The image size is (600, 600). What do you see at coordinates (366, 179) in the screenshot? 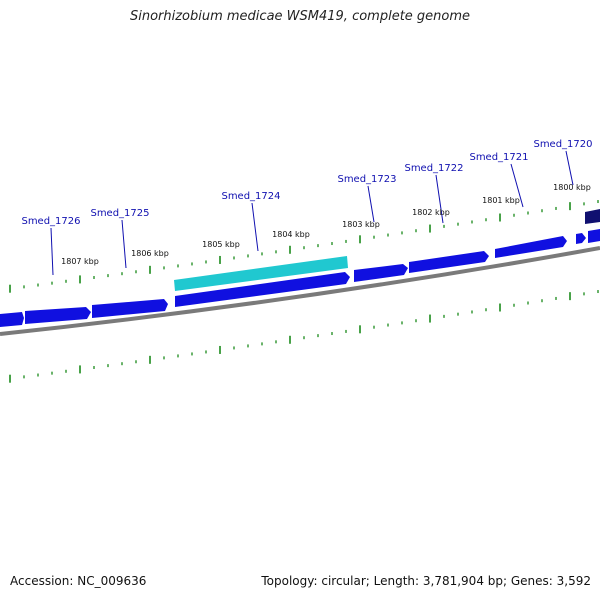
I see `gene-label: Smed_1723` at bounding box center [366, 179].